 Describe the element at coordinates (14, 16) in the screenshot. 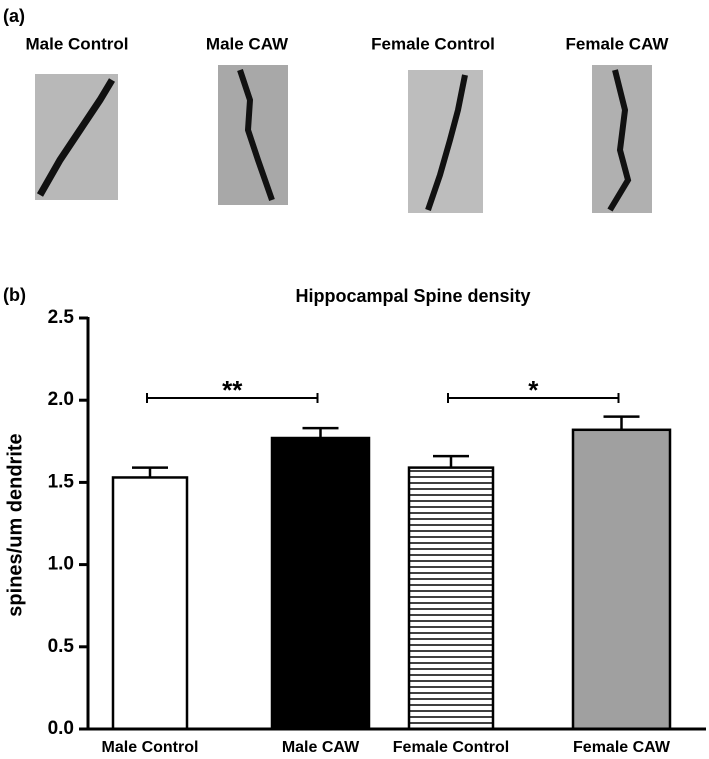

I see `panel-label: (a)` at that location.